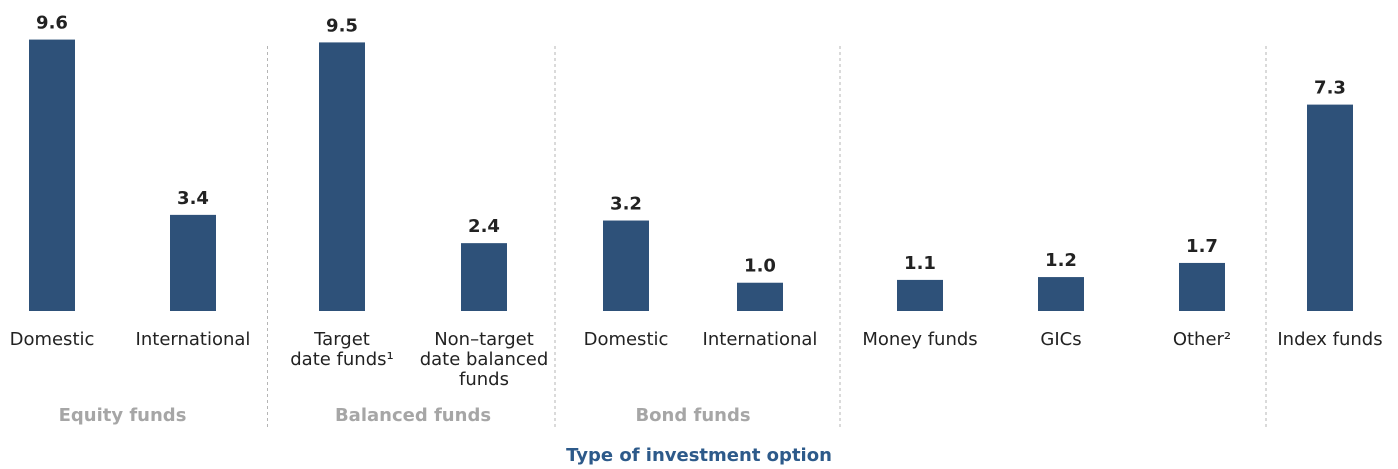  What do you see at coordinates (413, 415) in the screenshot?
I see `group-label: Balanced funds` at bounding box center [413, 415].